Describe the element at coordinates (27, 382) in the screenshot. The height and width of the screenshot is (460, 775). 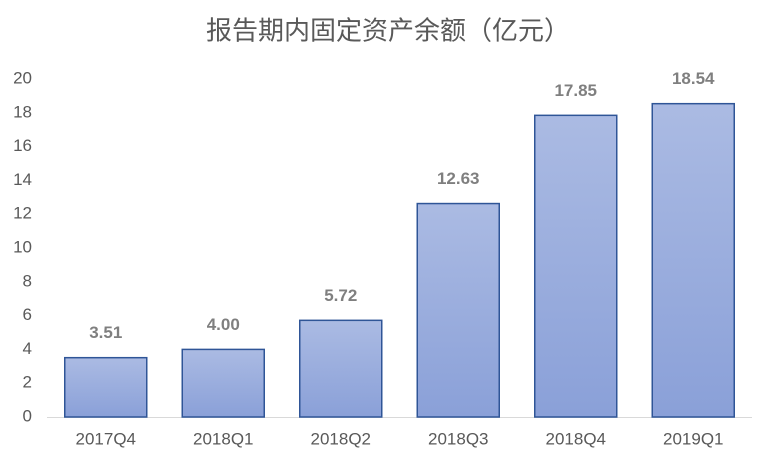
I see `y-tick-label: 2` at that location.